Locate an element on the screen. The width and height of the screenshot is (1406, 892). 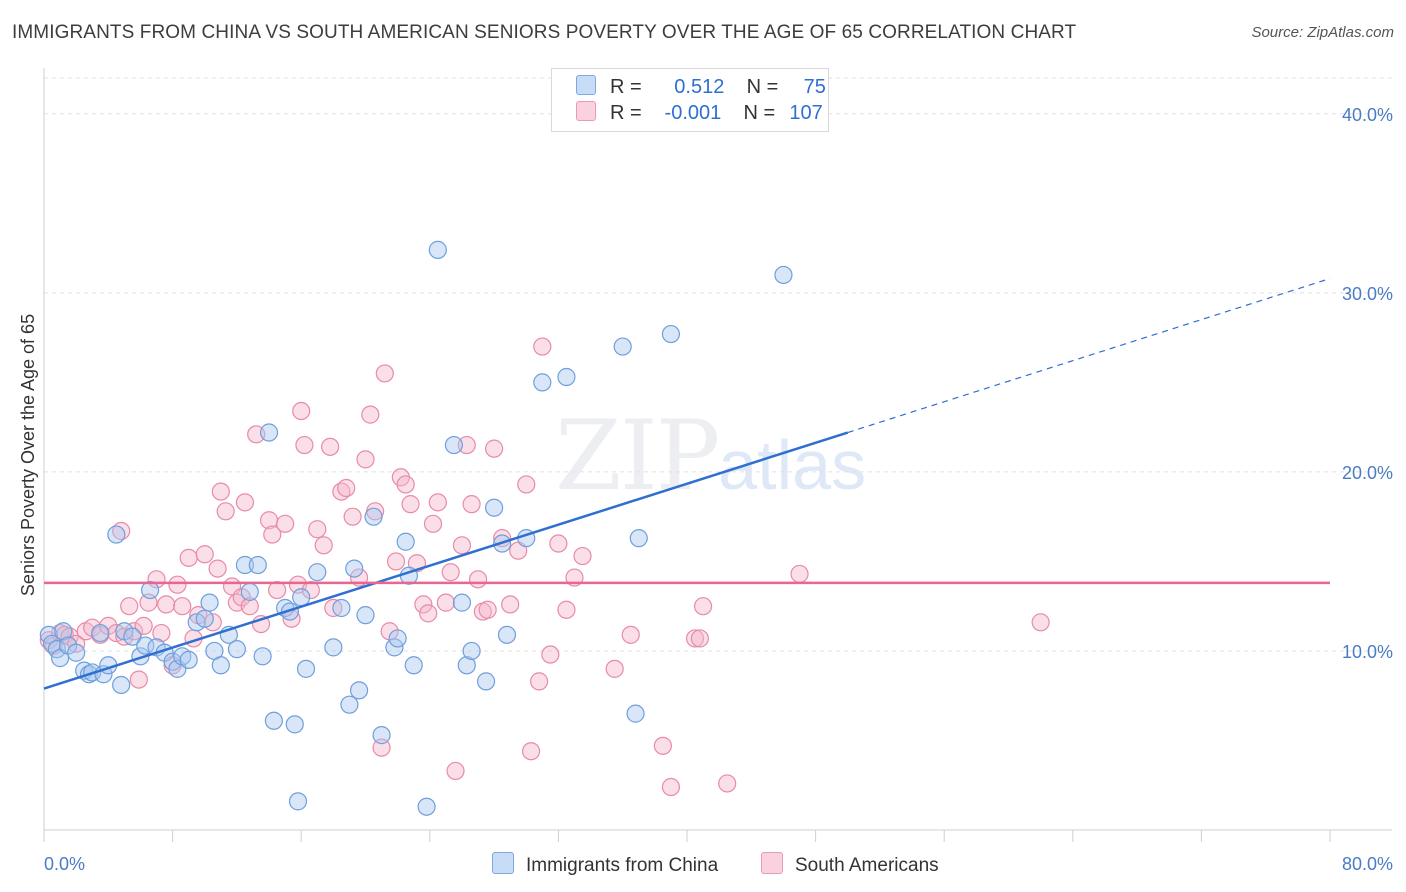
legend-n-label: N = is located at coordinates (759, 113).